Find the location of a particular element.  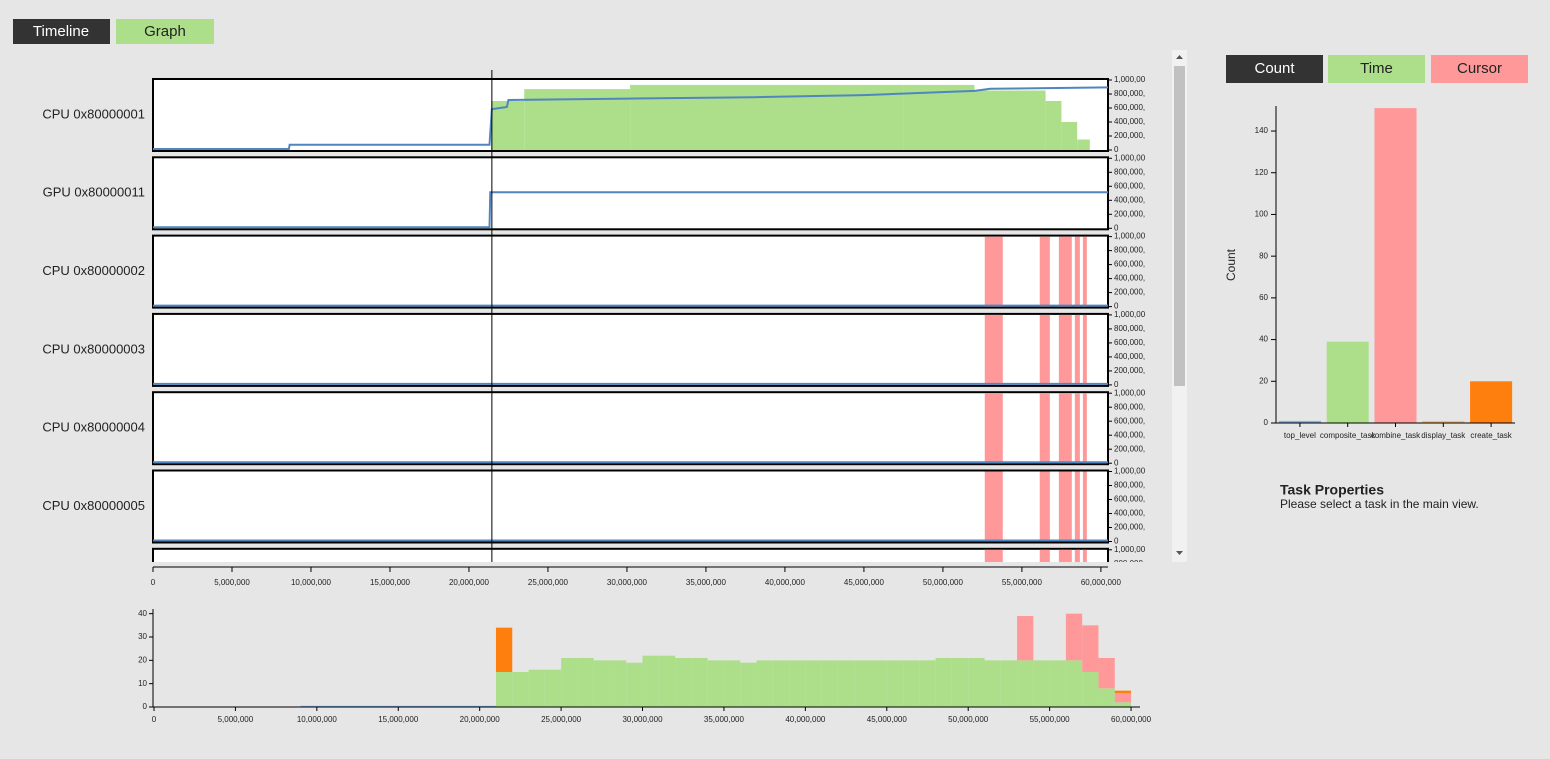

x-tick-label: 15,000,000 is located at coordinates (390, 582).